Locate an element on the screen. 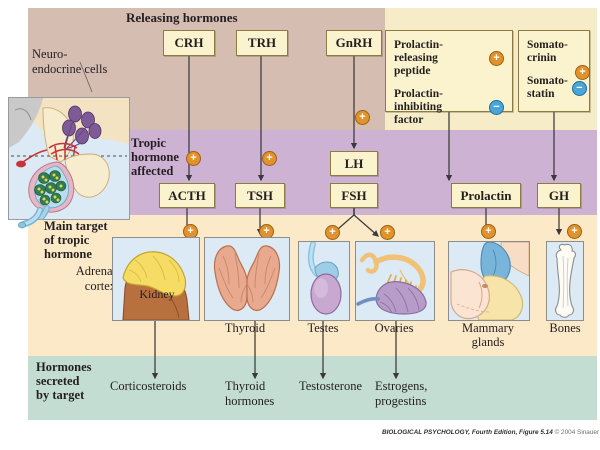 This screenshot has height=450, width=600. prolactin-inhibiting-factor-label: Prolactin-inhibiting factor is located at coordinates (418, 107).